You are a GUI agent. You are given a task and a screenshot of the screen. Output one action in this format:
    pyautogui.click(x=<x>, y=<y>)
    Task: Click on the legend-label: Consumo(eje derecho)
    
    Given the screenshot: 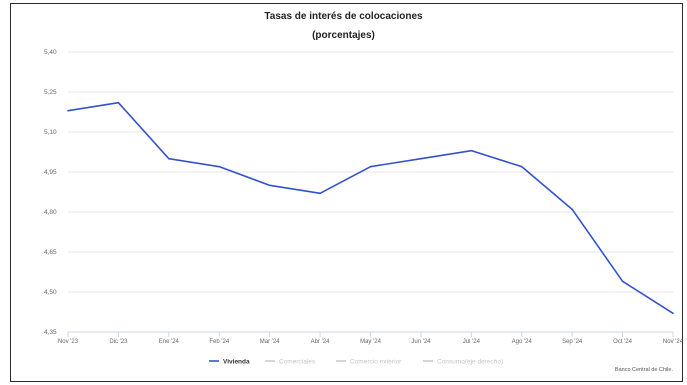 What is the action you would take?
    pyautogui.click(x=470, y=361)
    